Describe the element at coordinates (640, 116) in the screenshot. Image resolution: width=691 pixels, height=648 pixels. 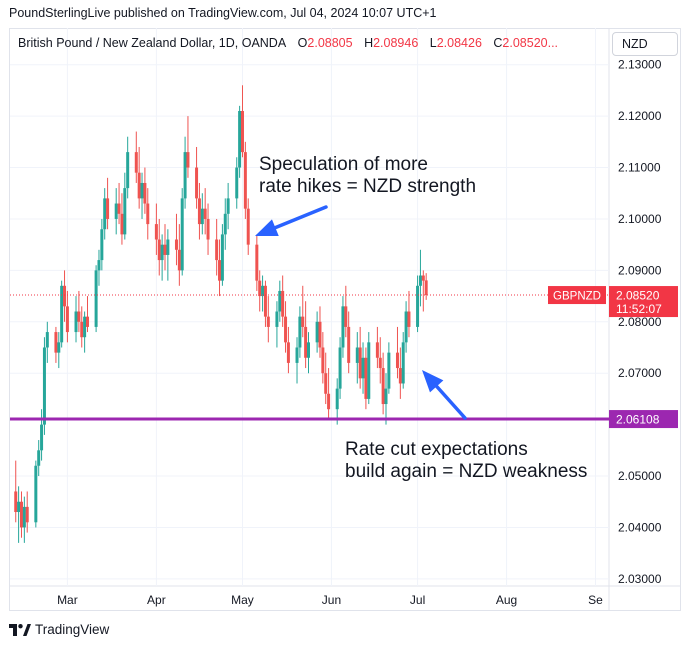
I see `price-tick-label: 2.12000` at that location.